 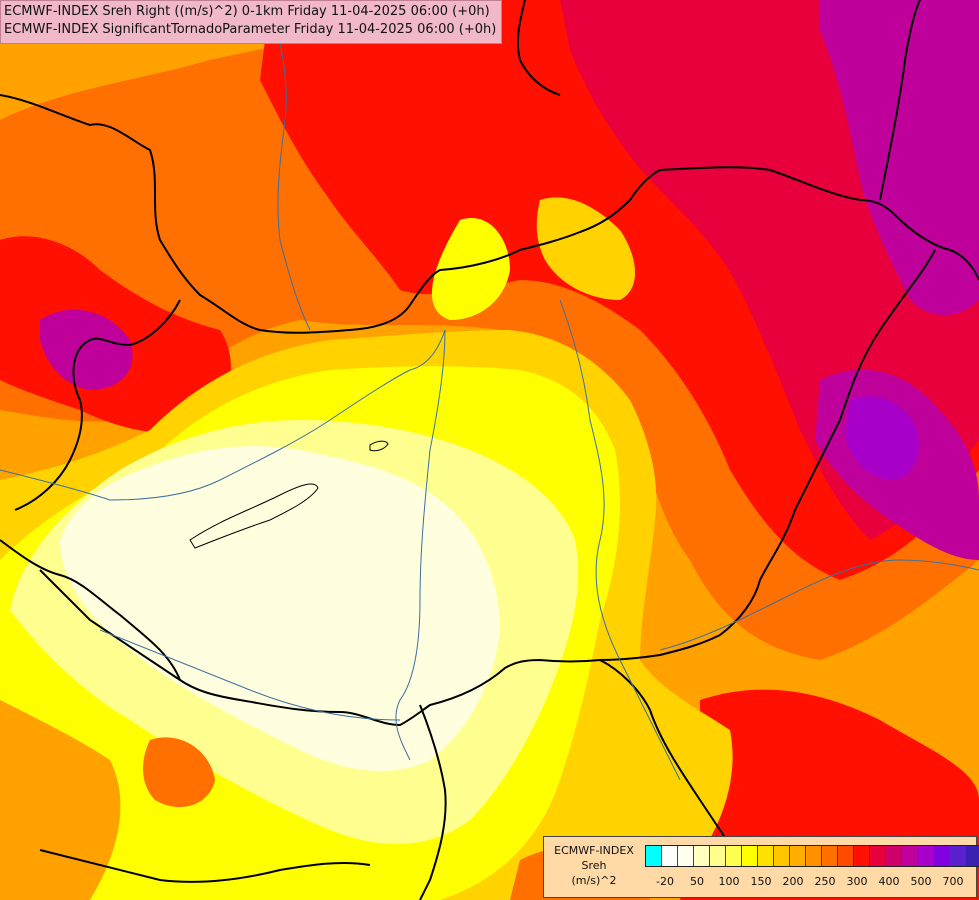 What do you see at coordinates (254, 516) in the screenshot?
I see `lake-balaton` at bounding box center [254, 516].